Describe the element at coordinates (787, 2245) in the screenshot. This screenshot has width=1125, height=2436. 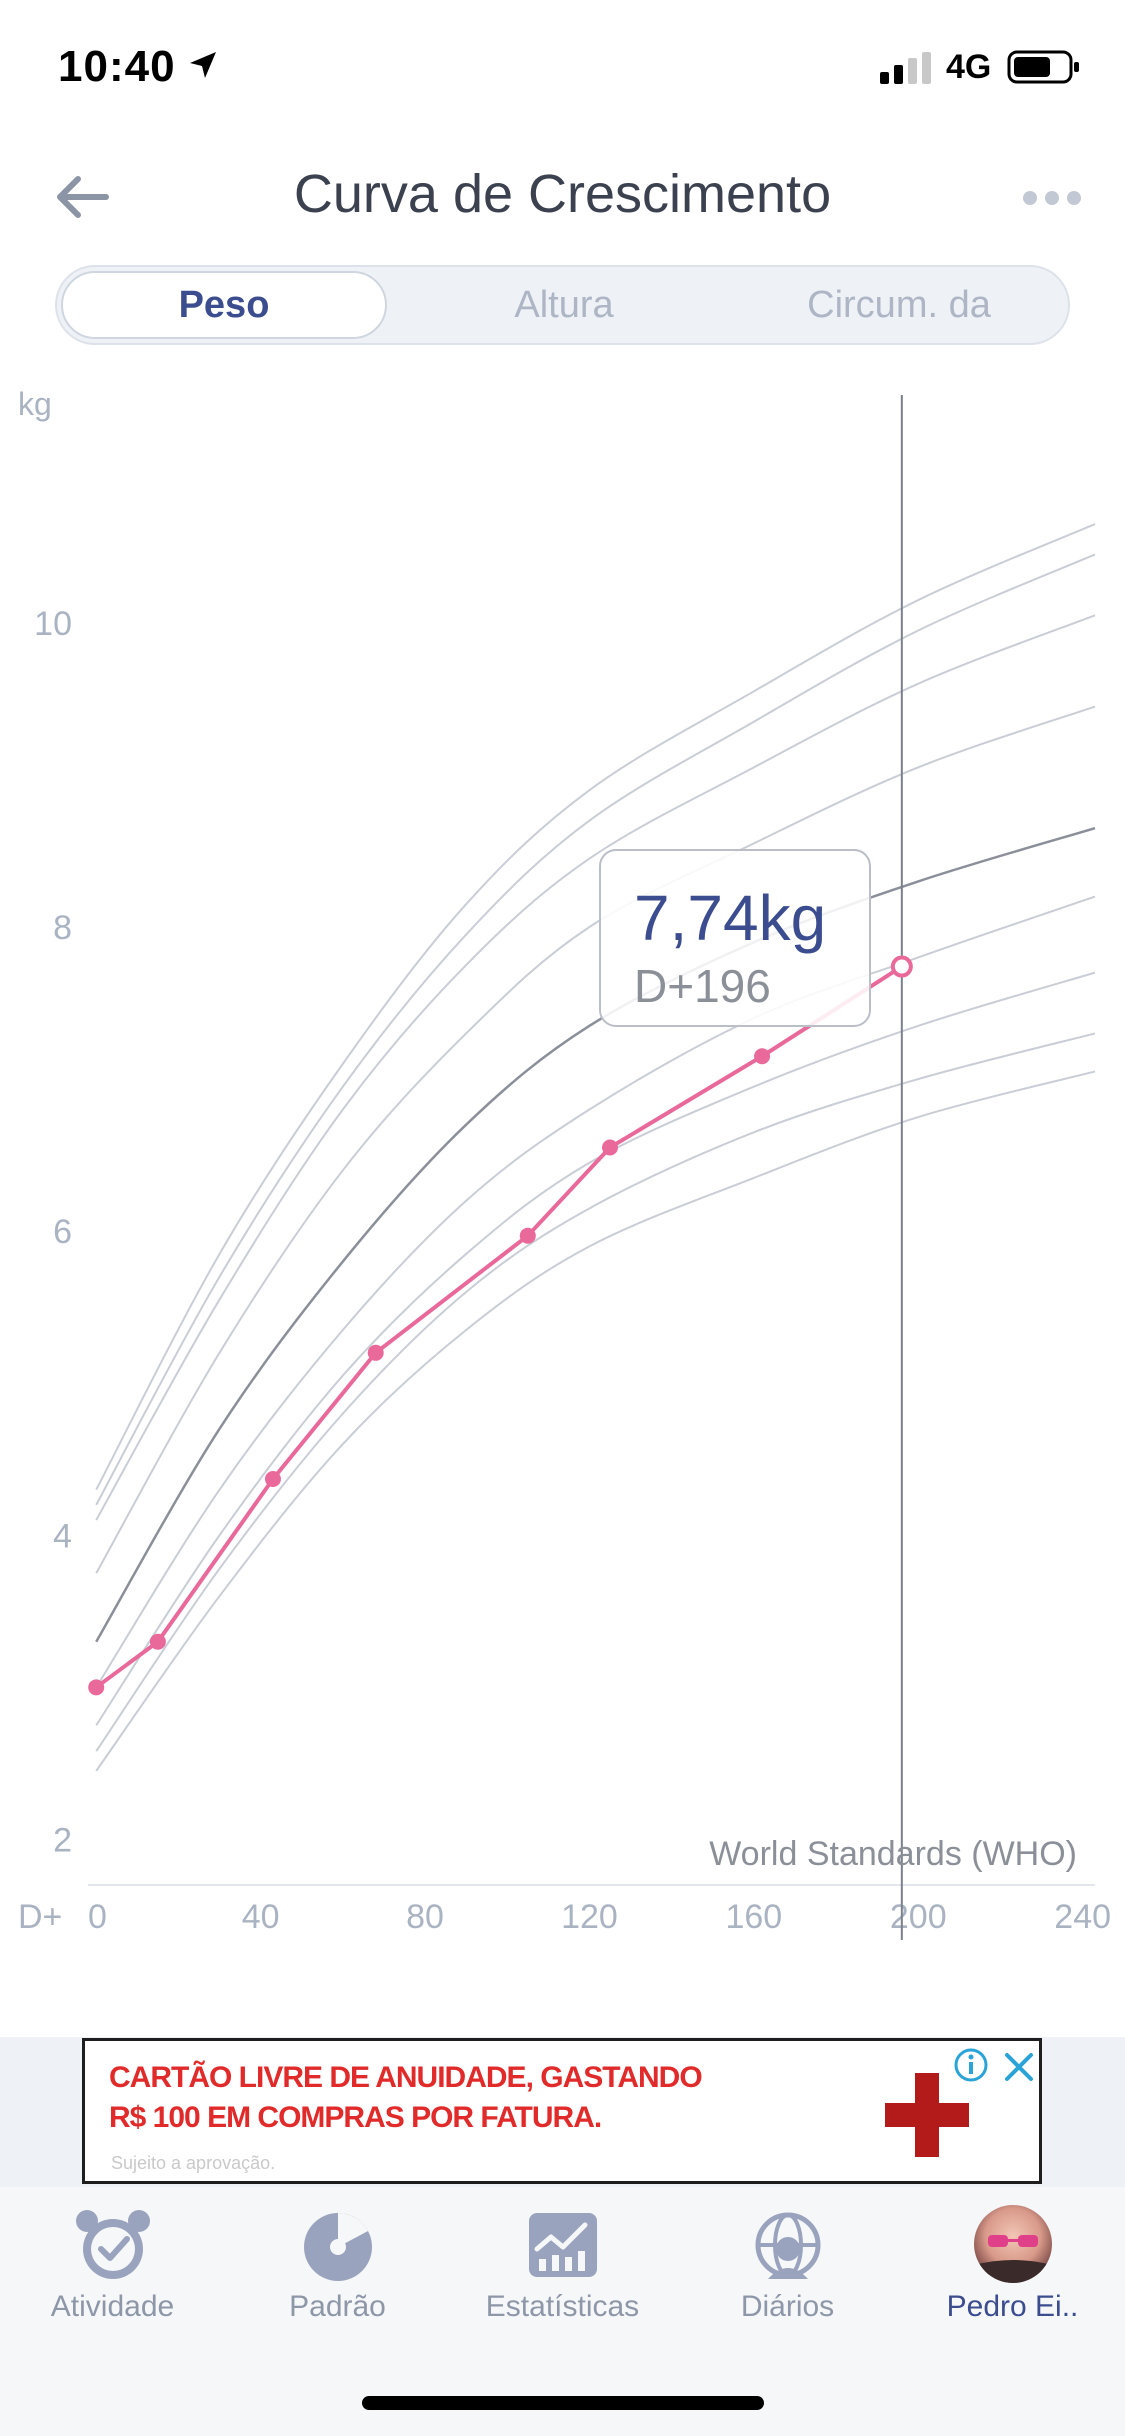
I see `diary-globe-icon` at that location.